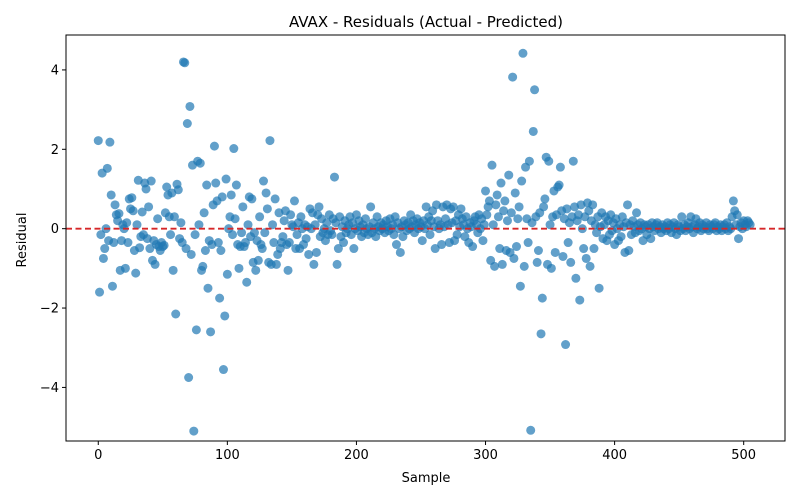 The image size is (800, 500). What do you see at coordinates (55, 229) in the screenshot?
I see `y-tick-label: 0` at bounding box center [55, 229].